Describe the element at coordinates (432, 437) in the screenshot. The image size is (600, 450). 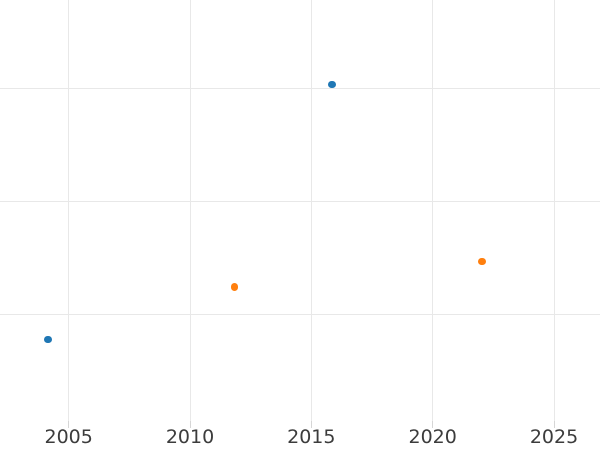
I see `x-tick-label-2020: 2020` at that location.